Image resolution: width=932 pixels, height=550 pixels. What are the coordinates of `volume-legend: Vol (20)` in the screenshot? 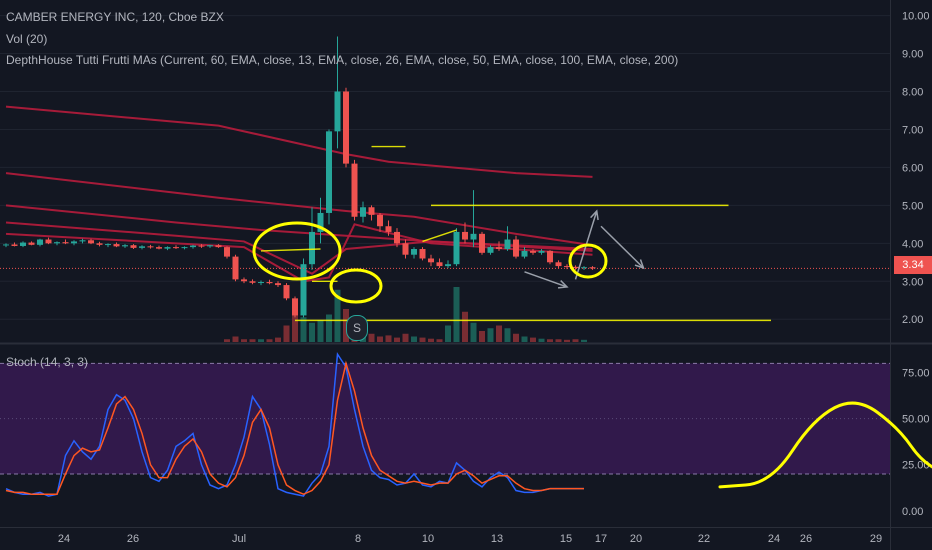 It's located at (27, 39).